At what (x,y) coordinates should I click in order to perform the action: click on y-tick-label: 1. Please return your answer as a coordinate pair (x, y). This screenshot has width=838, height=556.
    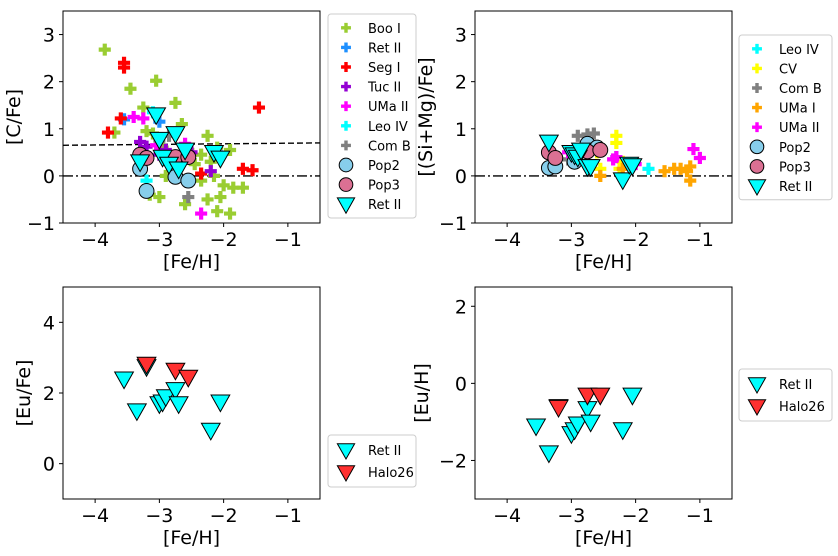
    Looking at the image, I should click on (49, 130).